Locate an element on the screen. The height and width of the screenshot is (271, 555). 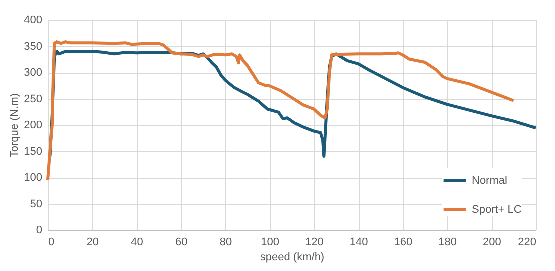
y-tick-label: 300 is located at coordinates (33, 73).